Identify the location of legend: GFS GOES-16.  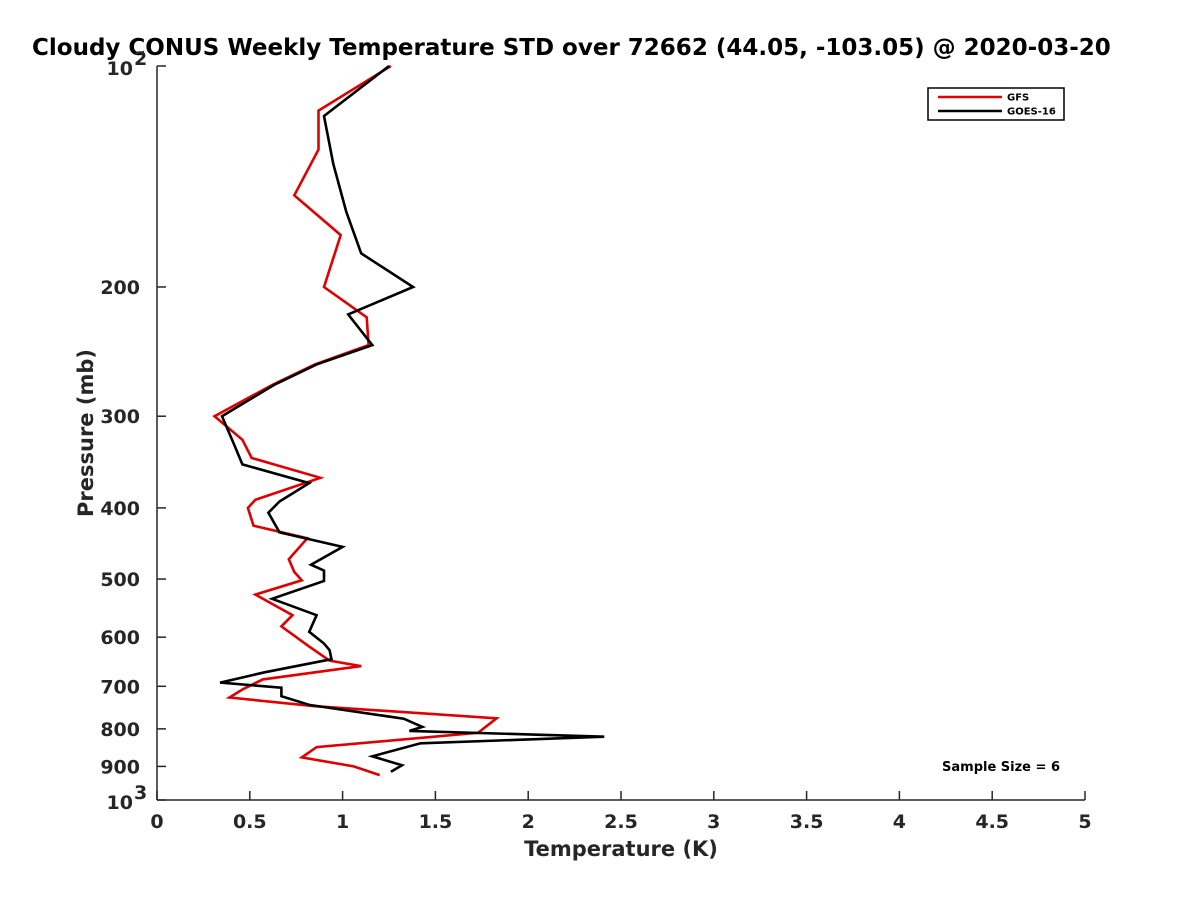
(996, 104).